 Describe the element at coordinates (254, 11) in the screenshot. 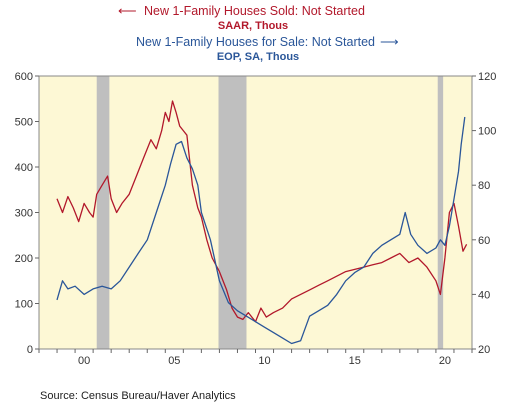

I see `legend-left-title: New 1-Family Houses Sold: Not Started` at that location.